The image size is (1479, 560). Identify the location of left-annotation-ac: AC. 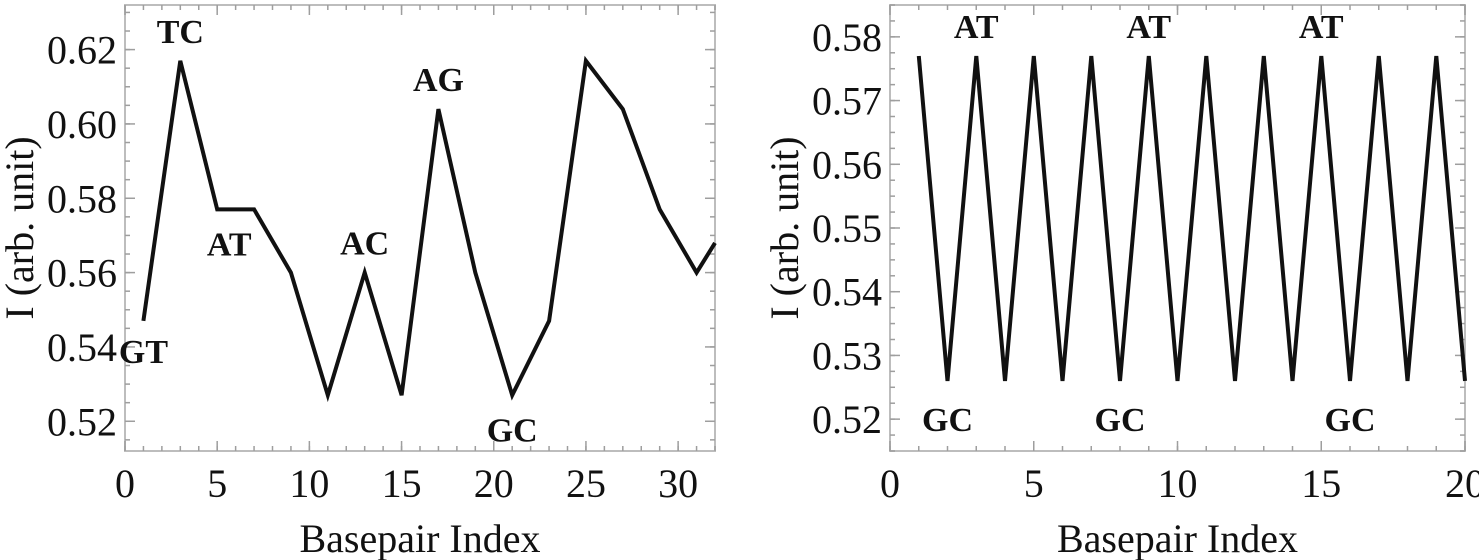
(364, 244).